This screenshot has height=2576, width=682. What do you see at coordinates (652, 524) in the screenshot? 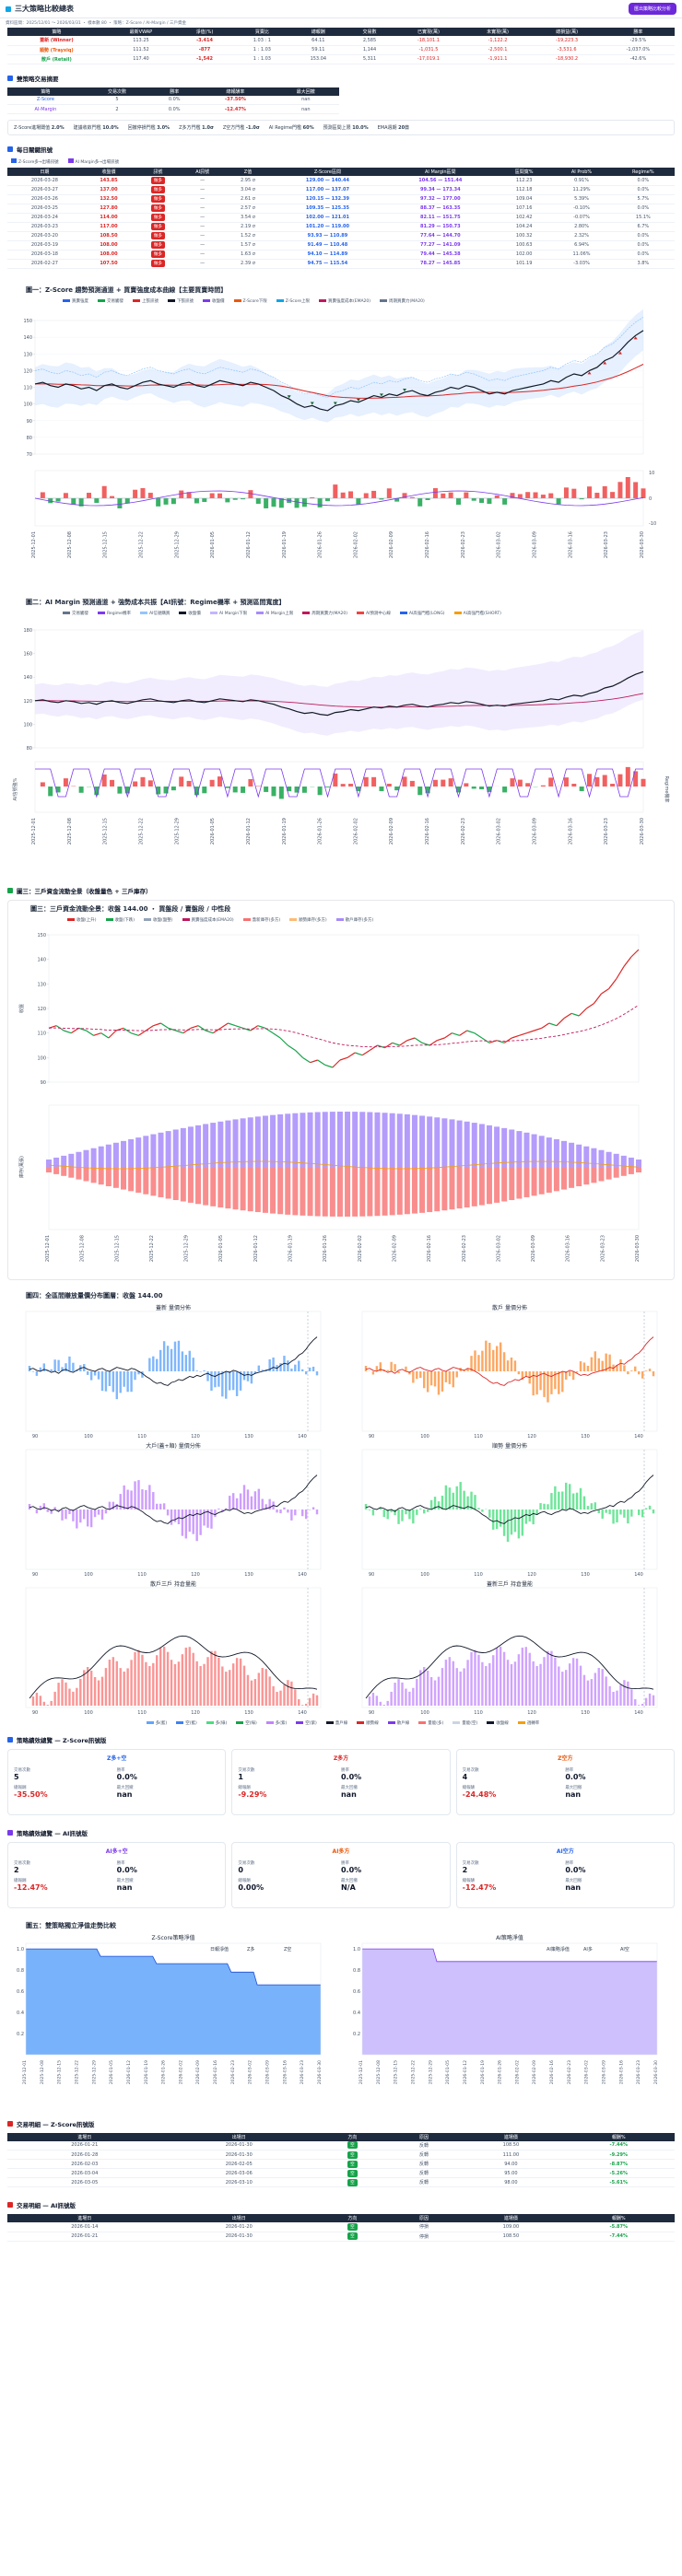
I see `y-tick-label: -10` at bounding box center [652, 524].